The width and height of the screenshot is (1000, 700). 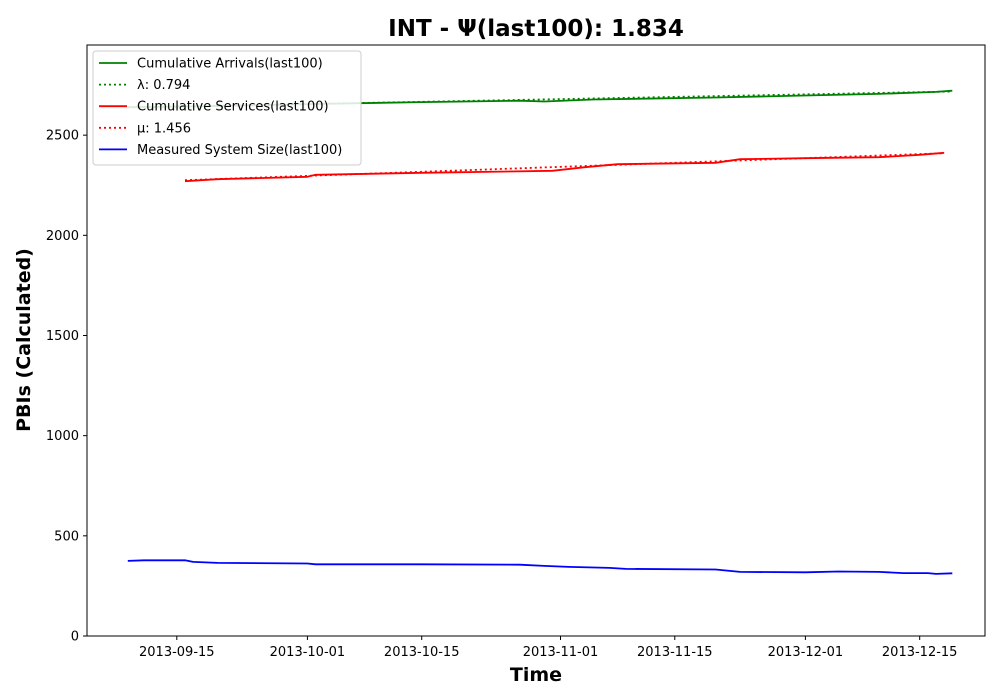 I want to click on x-tick-label: 2013-12-01, so click(x=806, y=652).